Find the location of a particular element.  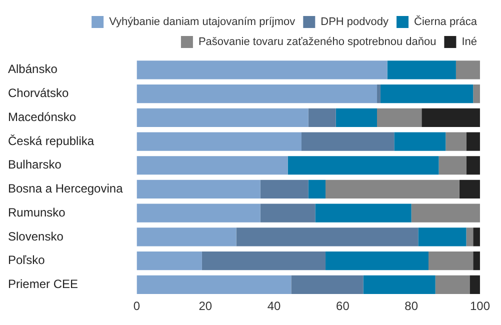

y-tick-label: Bulharsko is located at coordinates (35, 165).